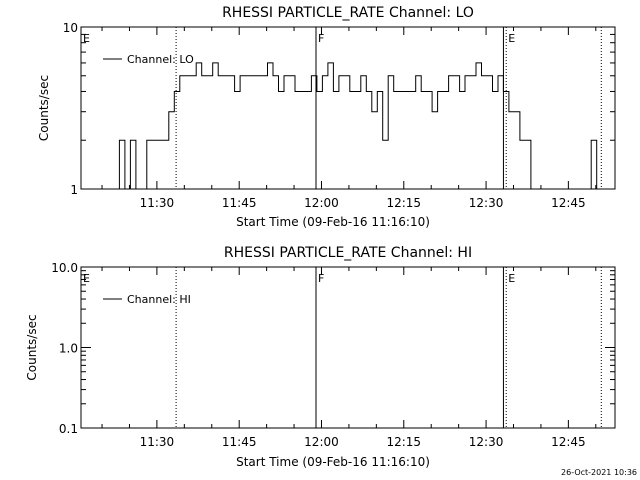  Describe the element at coordinates (70, 28) in the screenshot. I see `y-tick-label: 10` at that location.